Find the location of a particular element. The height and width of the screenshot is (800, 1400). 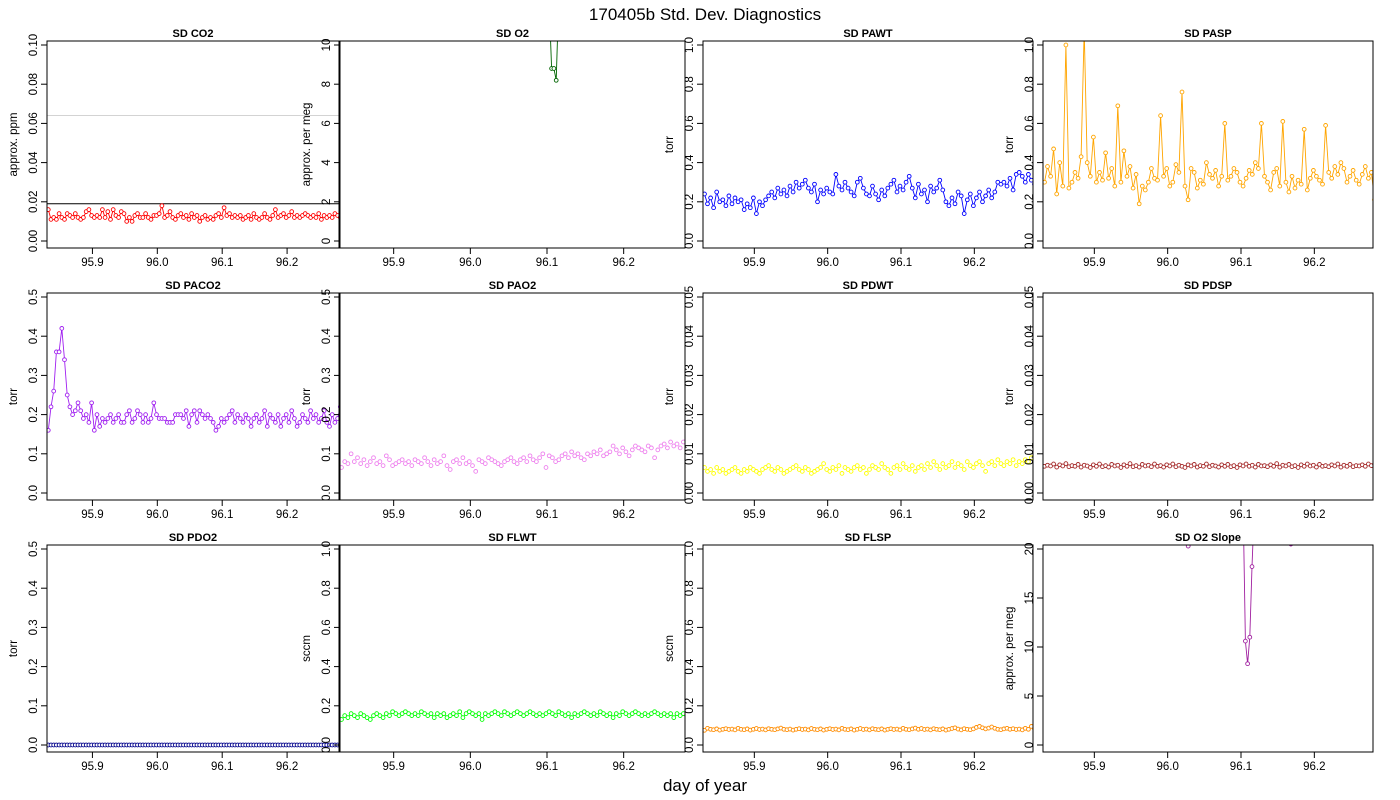

panel-sd-pdo2-y-label: torr is located at coordinates (14, 648).